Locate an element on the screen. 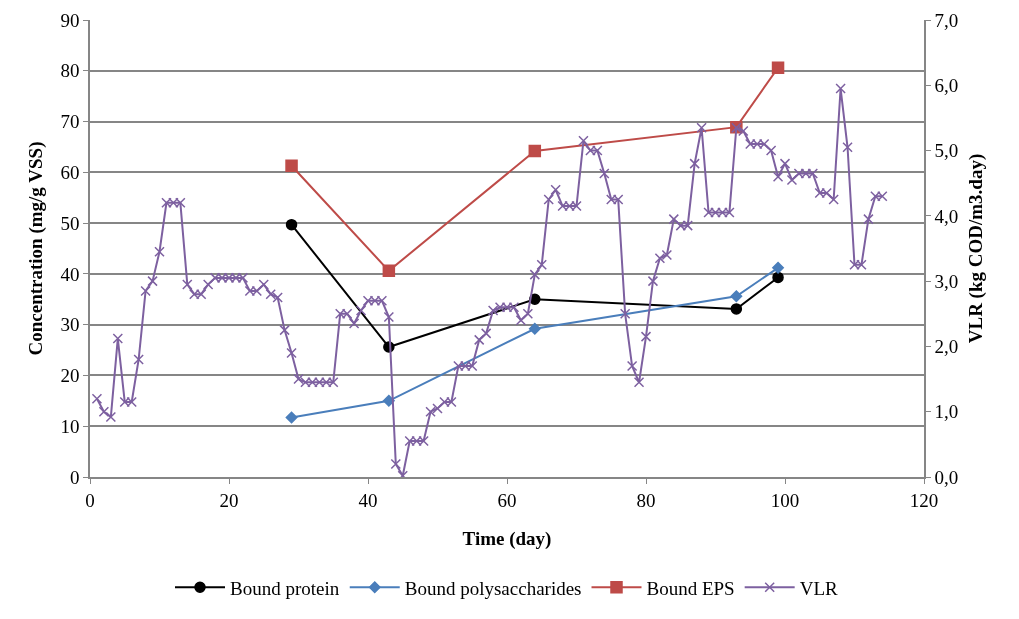 This screenshot has width=1019, height=619. x-axis-title: Time (day) is located at coordinates (507, 538).